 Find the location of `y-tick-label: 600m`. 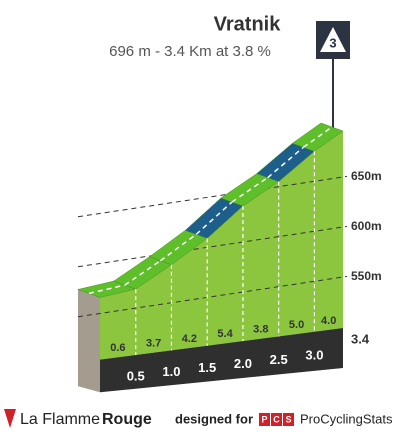

y-tick-label: 600m is located at coordinates (366, 226).